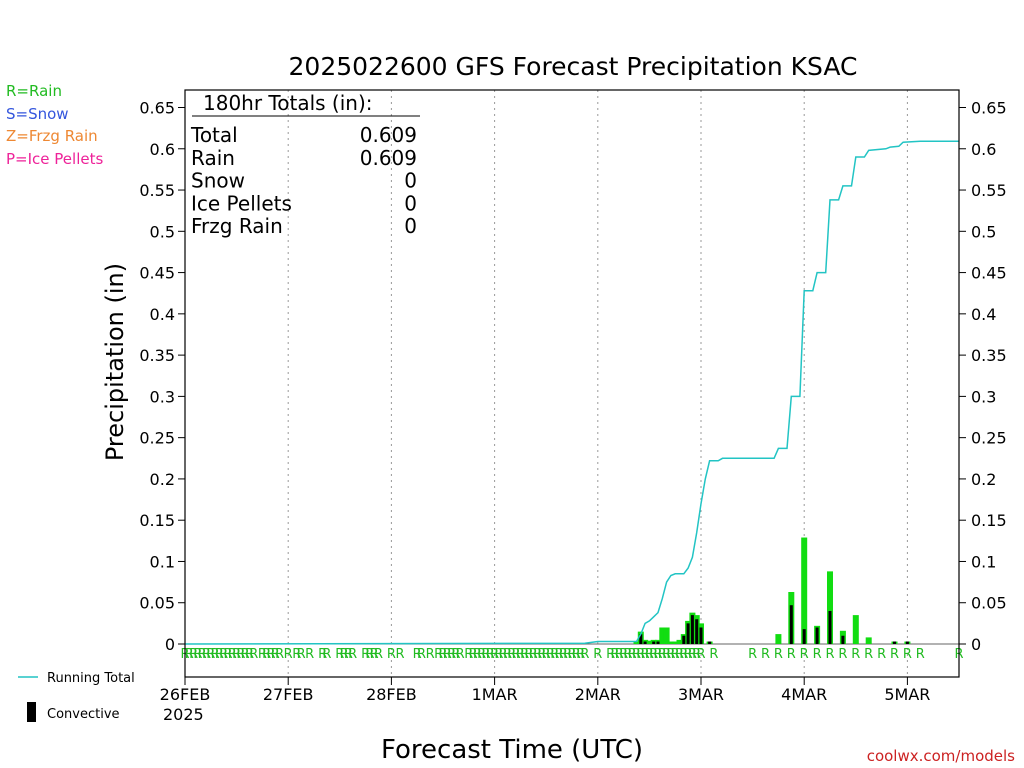  Describe the element at coordinates (157, 603) in the screenshot. I see `y-tick-label-left: 0.05` at that location.